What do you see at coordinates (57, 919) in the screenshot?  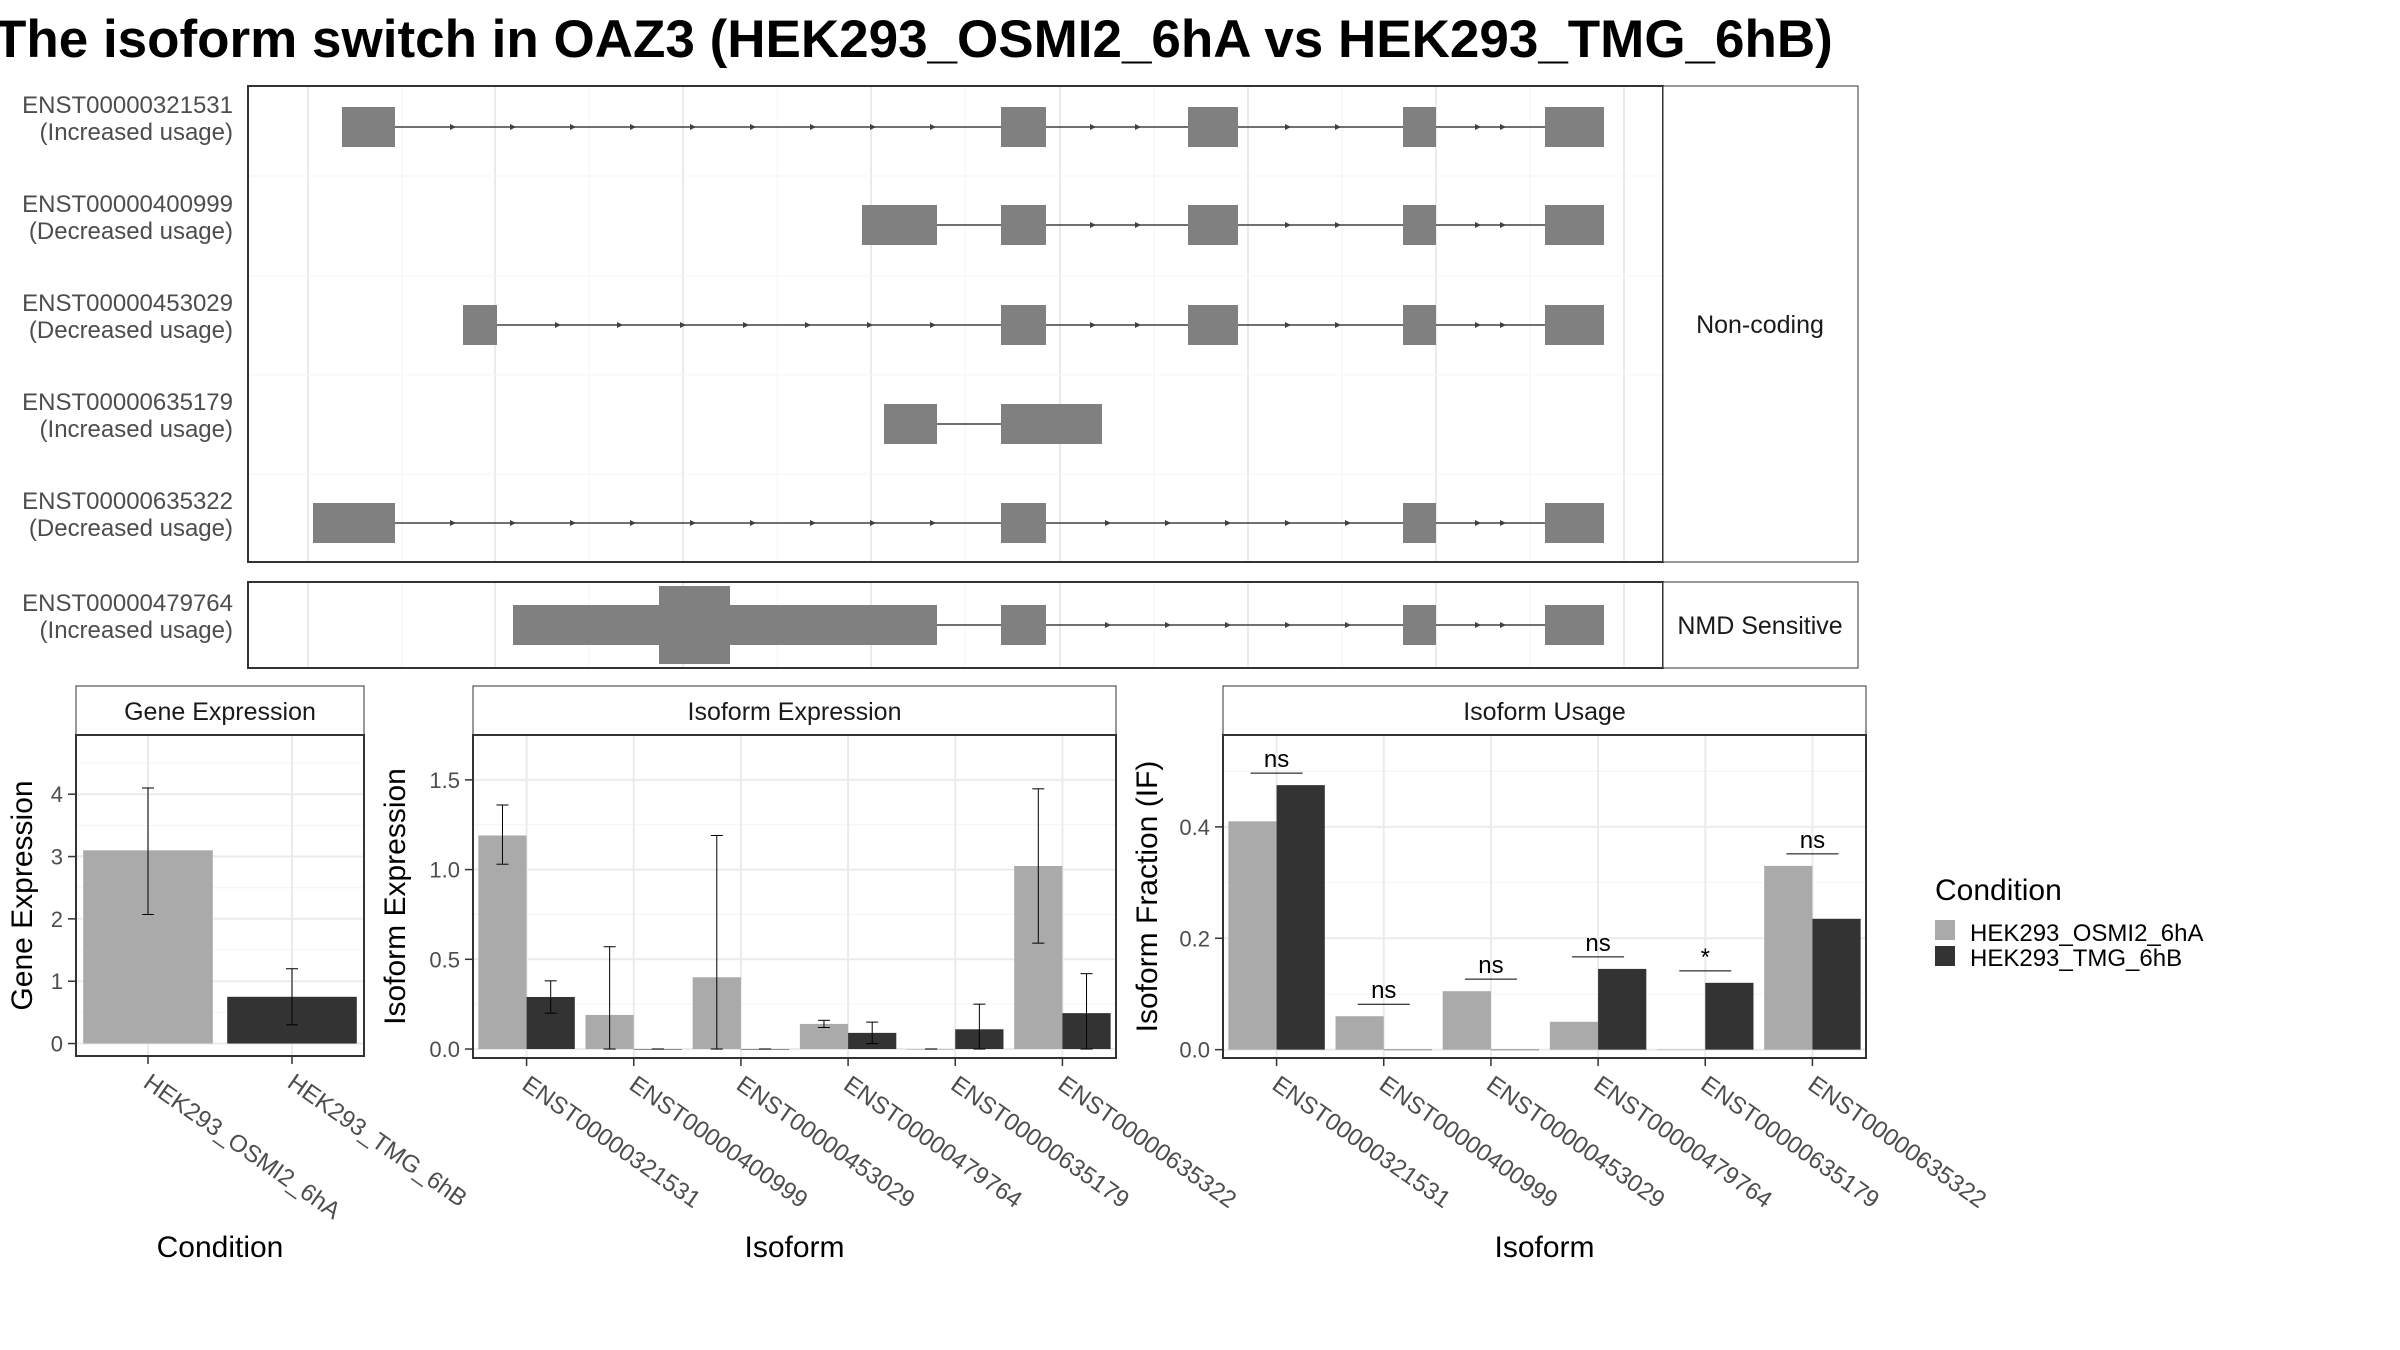 I see `y-tick-label: 2` at bounding box center [57, 919].